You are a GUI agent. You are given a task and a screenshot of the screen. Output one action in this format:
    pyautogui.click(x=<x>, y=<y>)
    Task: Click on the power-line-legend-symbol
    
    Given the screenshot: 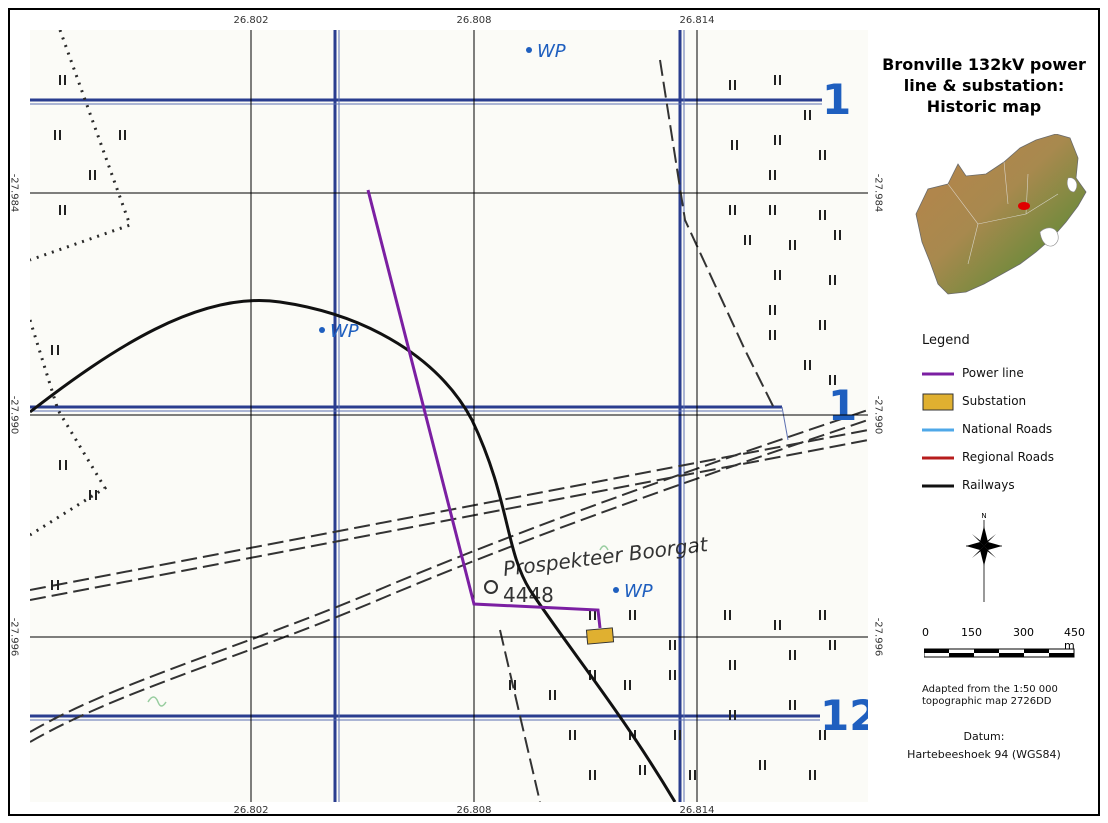 What is the action you would take?
    pyautogui.click(x=938, y=374)
    